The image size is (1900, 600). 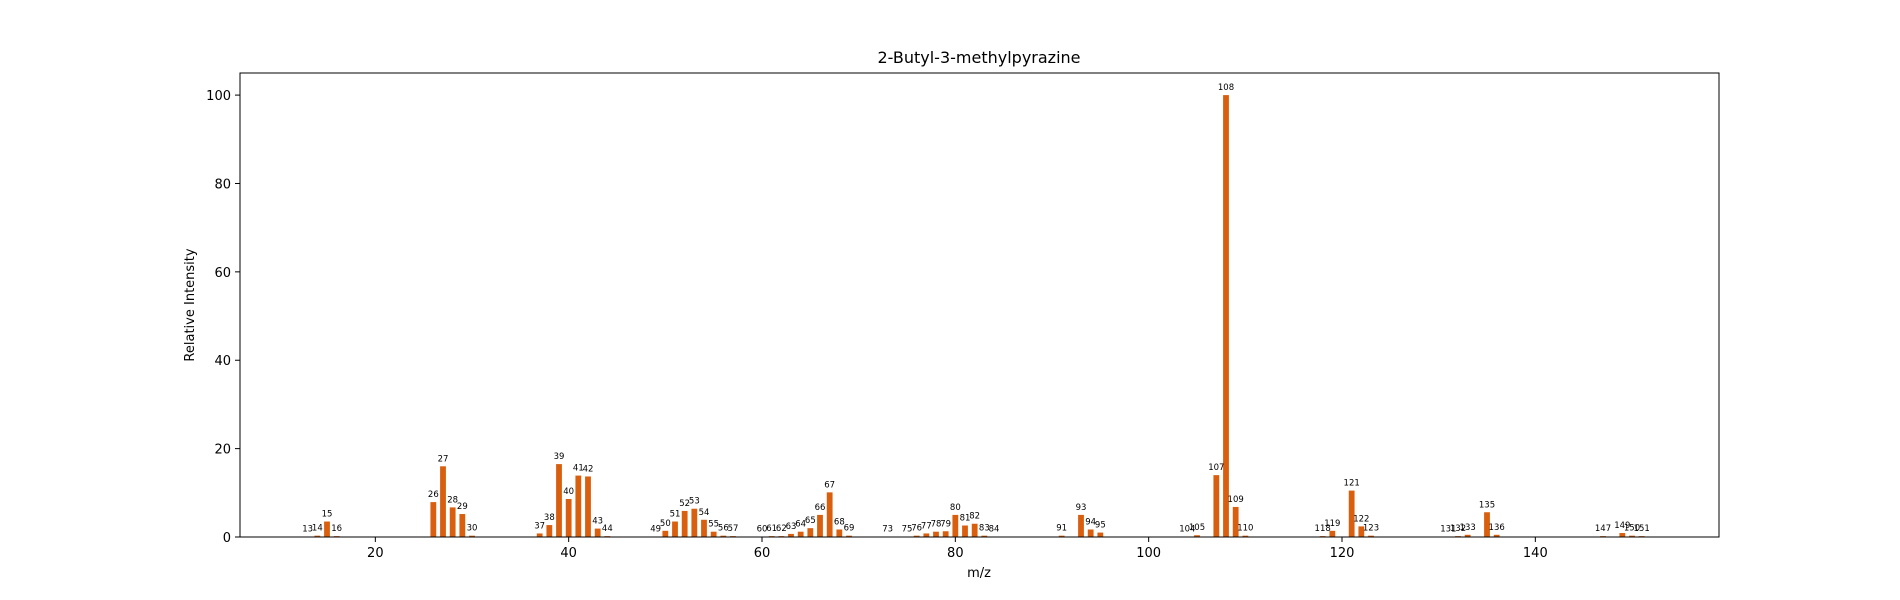 What do you see at coordinates (1448, 530) in the screenshot?
I see `peak-label-131: 131` at bounding box center [1448, 530].